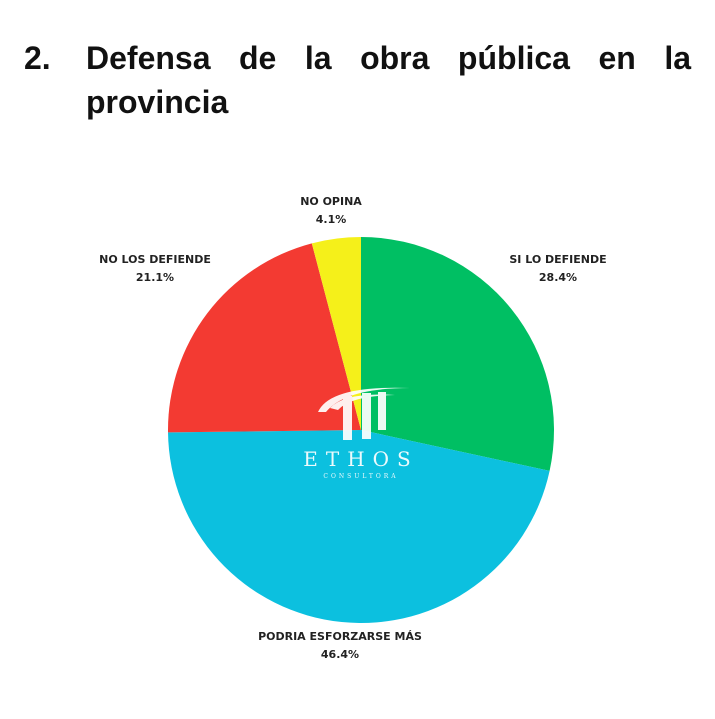 This screenshot has width=715, height=719. I want to click on logo-subtext: CONSULTORA, so click(360, 476).